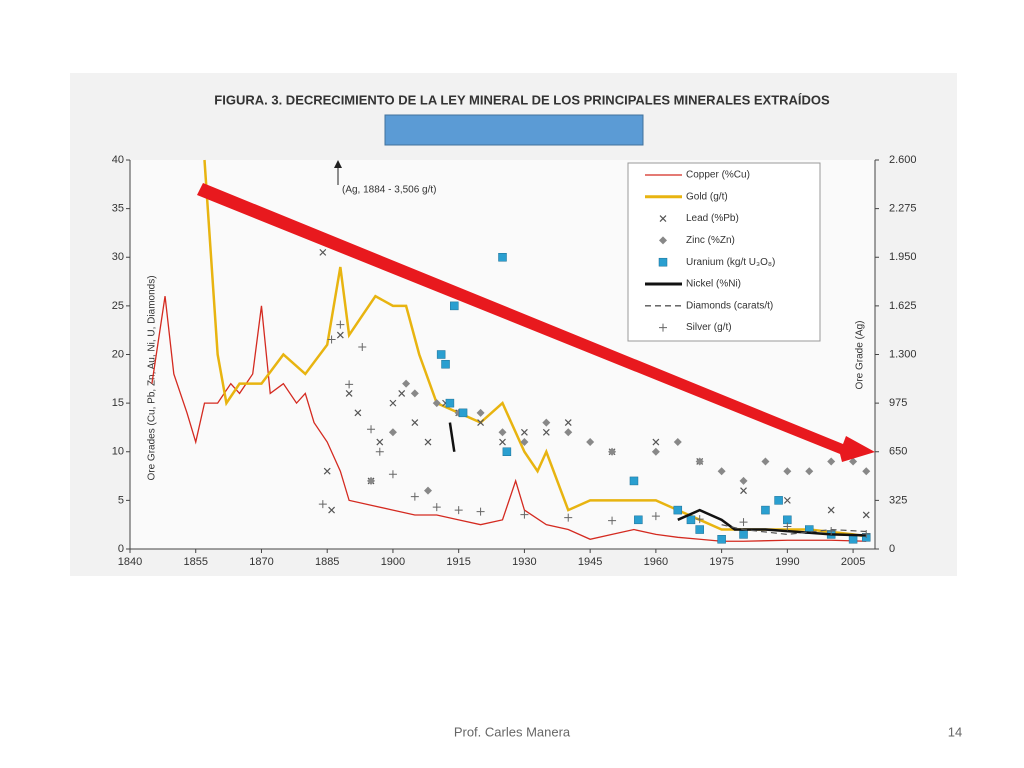 Image resolution: width=1024 pixels, height=768 pixels. Describe the element at coordinates (853, 562) in the screenshot. I see `x-tick-label: 2005` at that location.